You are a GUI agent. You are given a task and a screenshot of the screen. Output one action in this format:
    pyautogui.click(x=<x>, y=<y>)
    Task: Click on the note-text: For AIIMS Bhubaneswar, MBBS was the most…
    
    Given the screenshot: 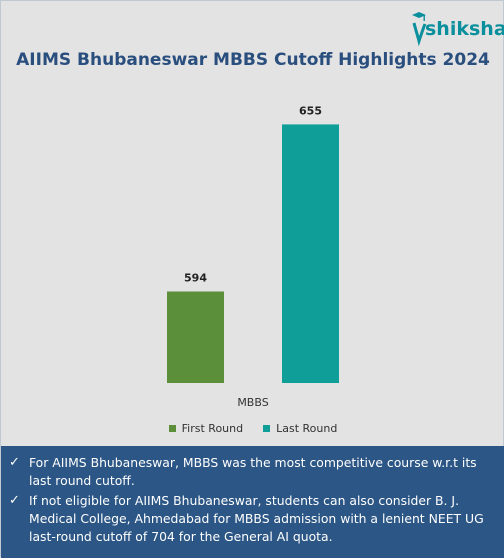 What is the action you would take?
    pyautogui.click(x=253, y=471)
    